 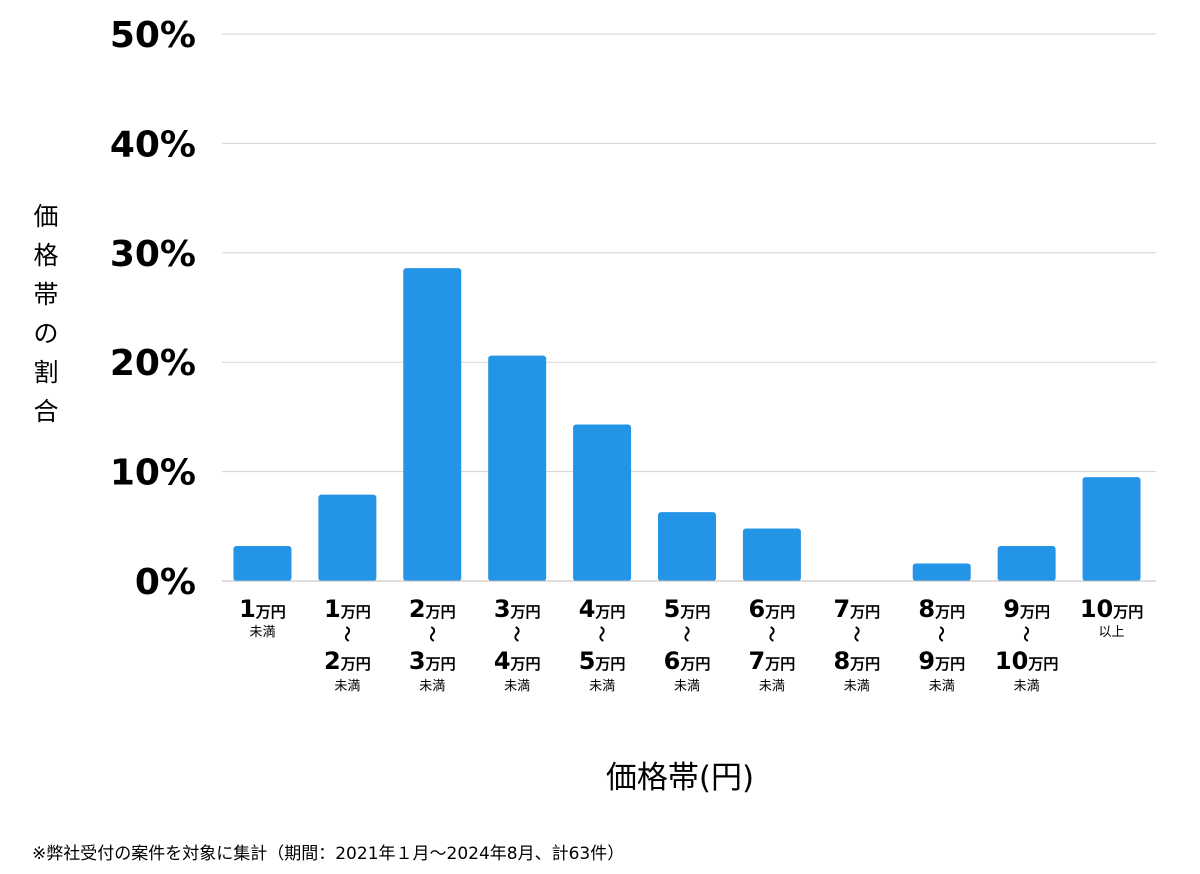 I want to click on y-tick-label: 10%, so click(x=153, y=473).